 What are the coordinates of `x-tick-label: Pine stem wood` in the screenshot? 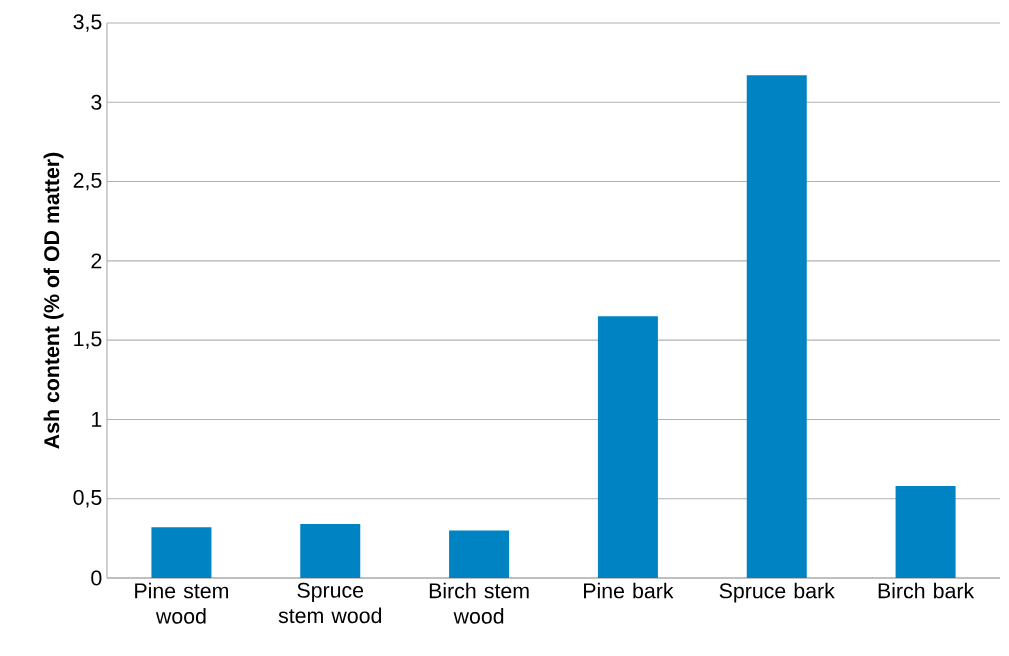 It's located at (182, 603).